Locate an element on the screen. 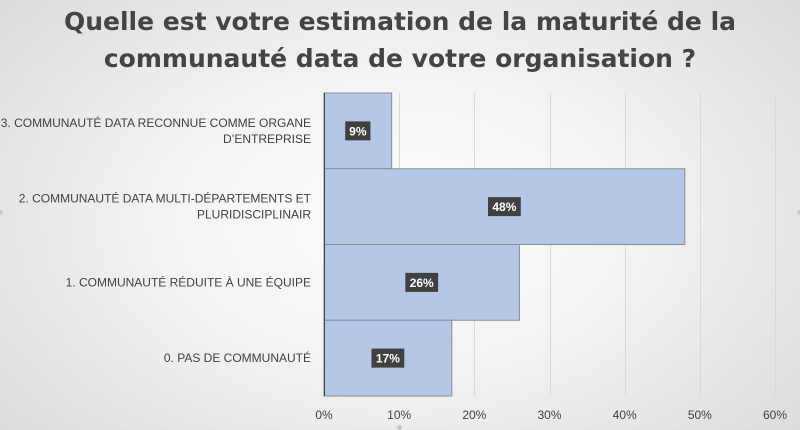 The width and height of the screenshot is (800, 430). data-label-2: 26% is located at coordinates (422, 283).